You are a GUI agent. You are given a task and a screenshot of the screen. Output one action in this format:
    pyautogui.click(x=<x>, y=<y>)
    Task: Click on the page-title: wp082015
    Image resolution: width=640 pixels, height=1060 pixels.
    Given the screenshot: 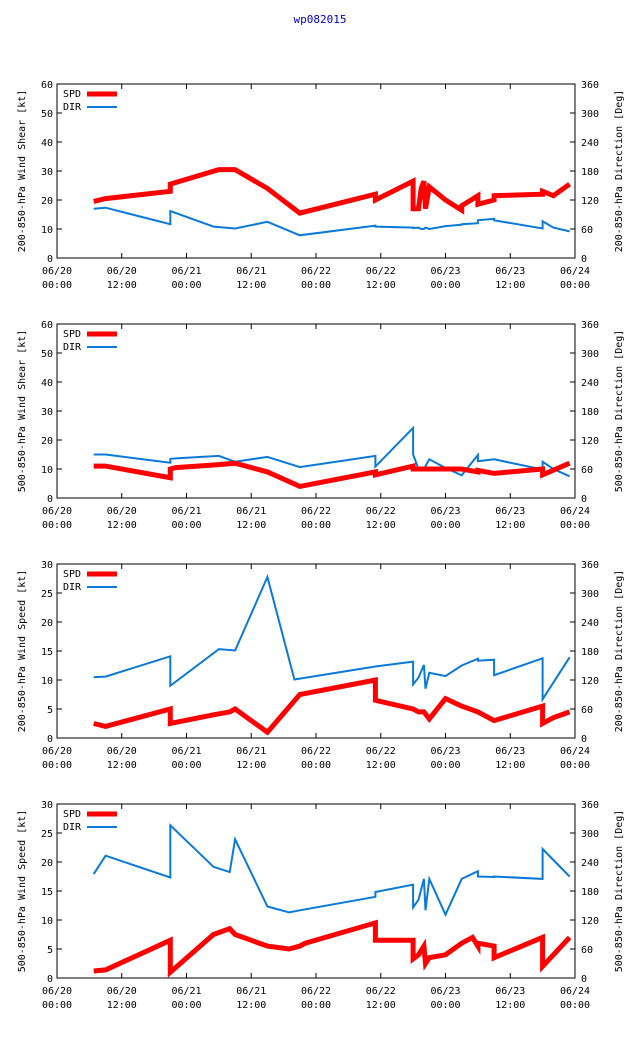 What is the action you would take?
    pyautogui.click(x=320, y=19)
    